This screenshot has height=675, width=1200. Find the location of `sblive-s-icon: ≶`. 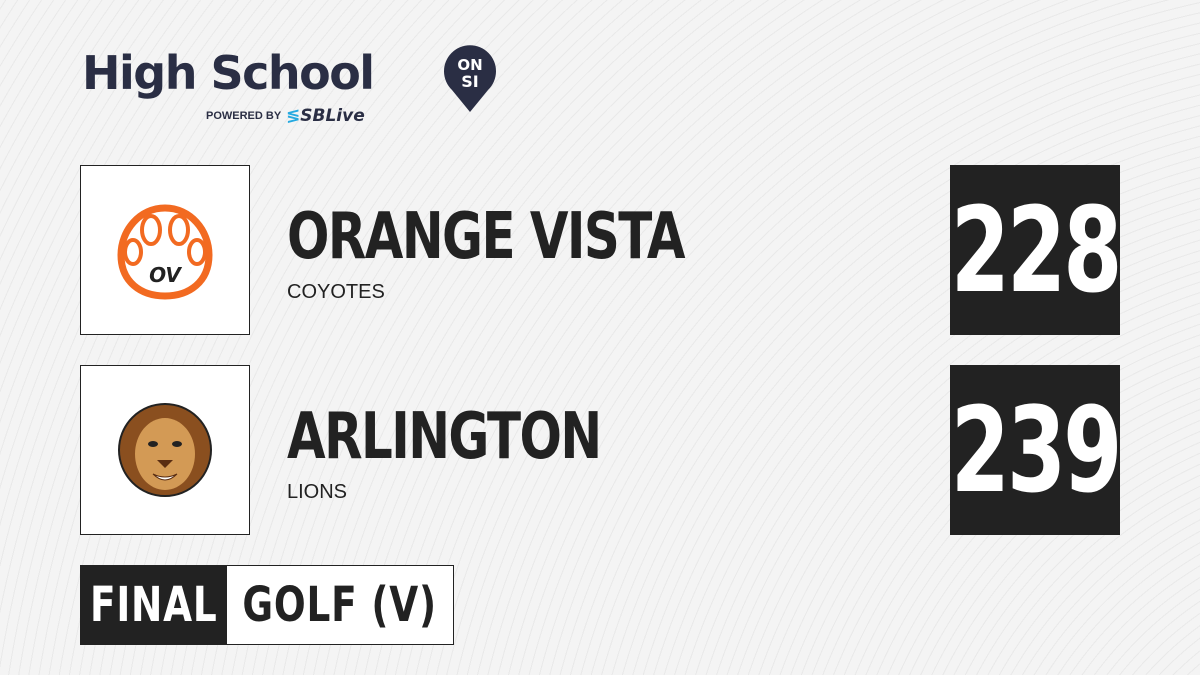

sblive-s-icon: ≶ is located at coordinates (293, 116).